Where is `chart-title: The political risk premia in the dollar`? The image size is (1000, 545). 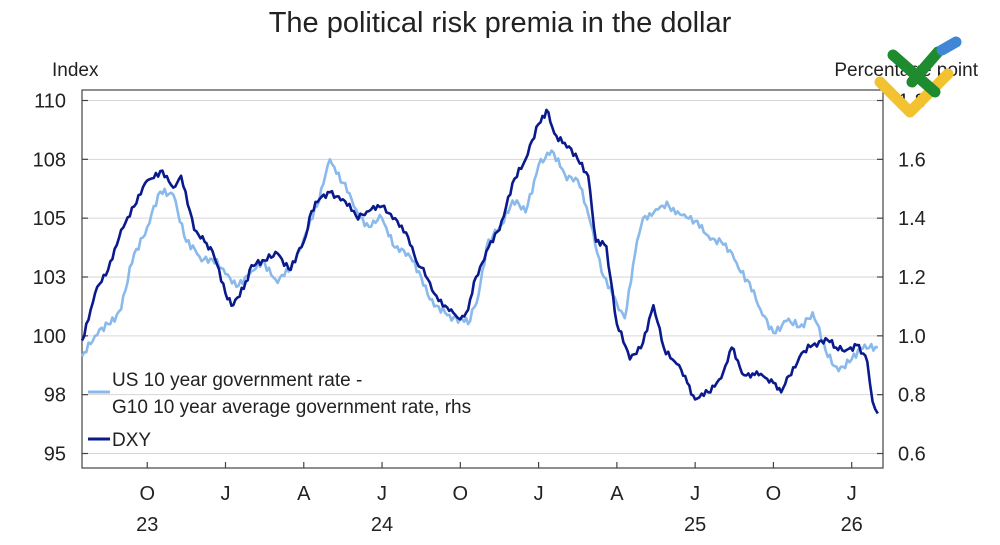
chart-title: The political risk premia in the dollar is located at coordinates (500, 23).